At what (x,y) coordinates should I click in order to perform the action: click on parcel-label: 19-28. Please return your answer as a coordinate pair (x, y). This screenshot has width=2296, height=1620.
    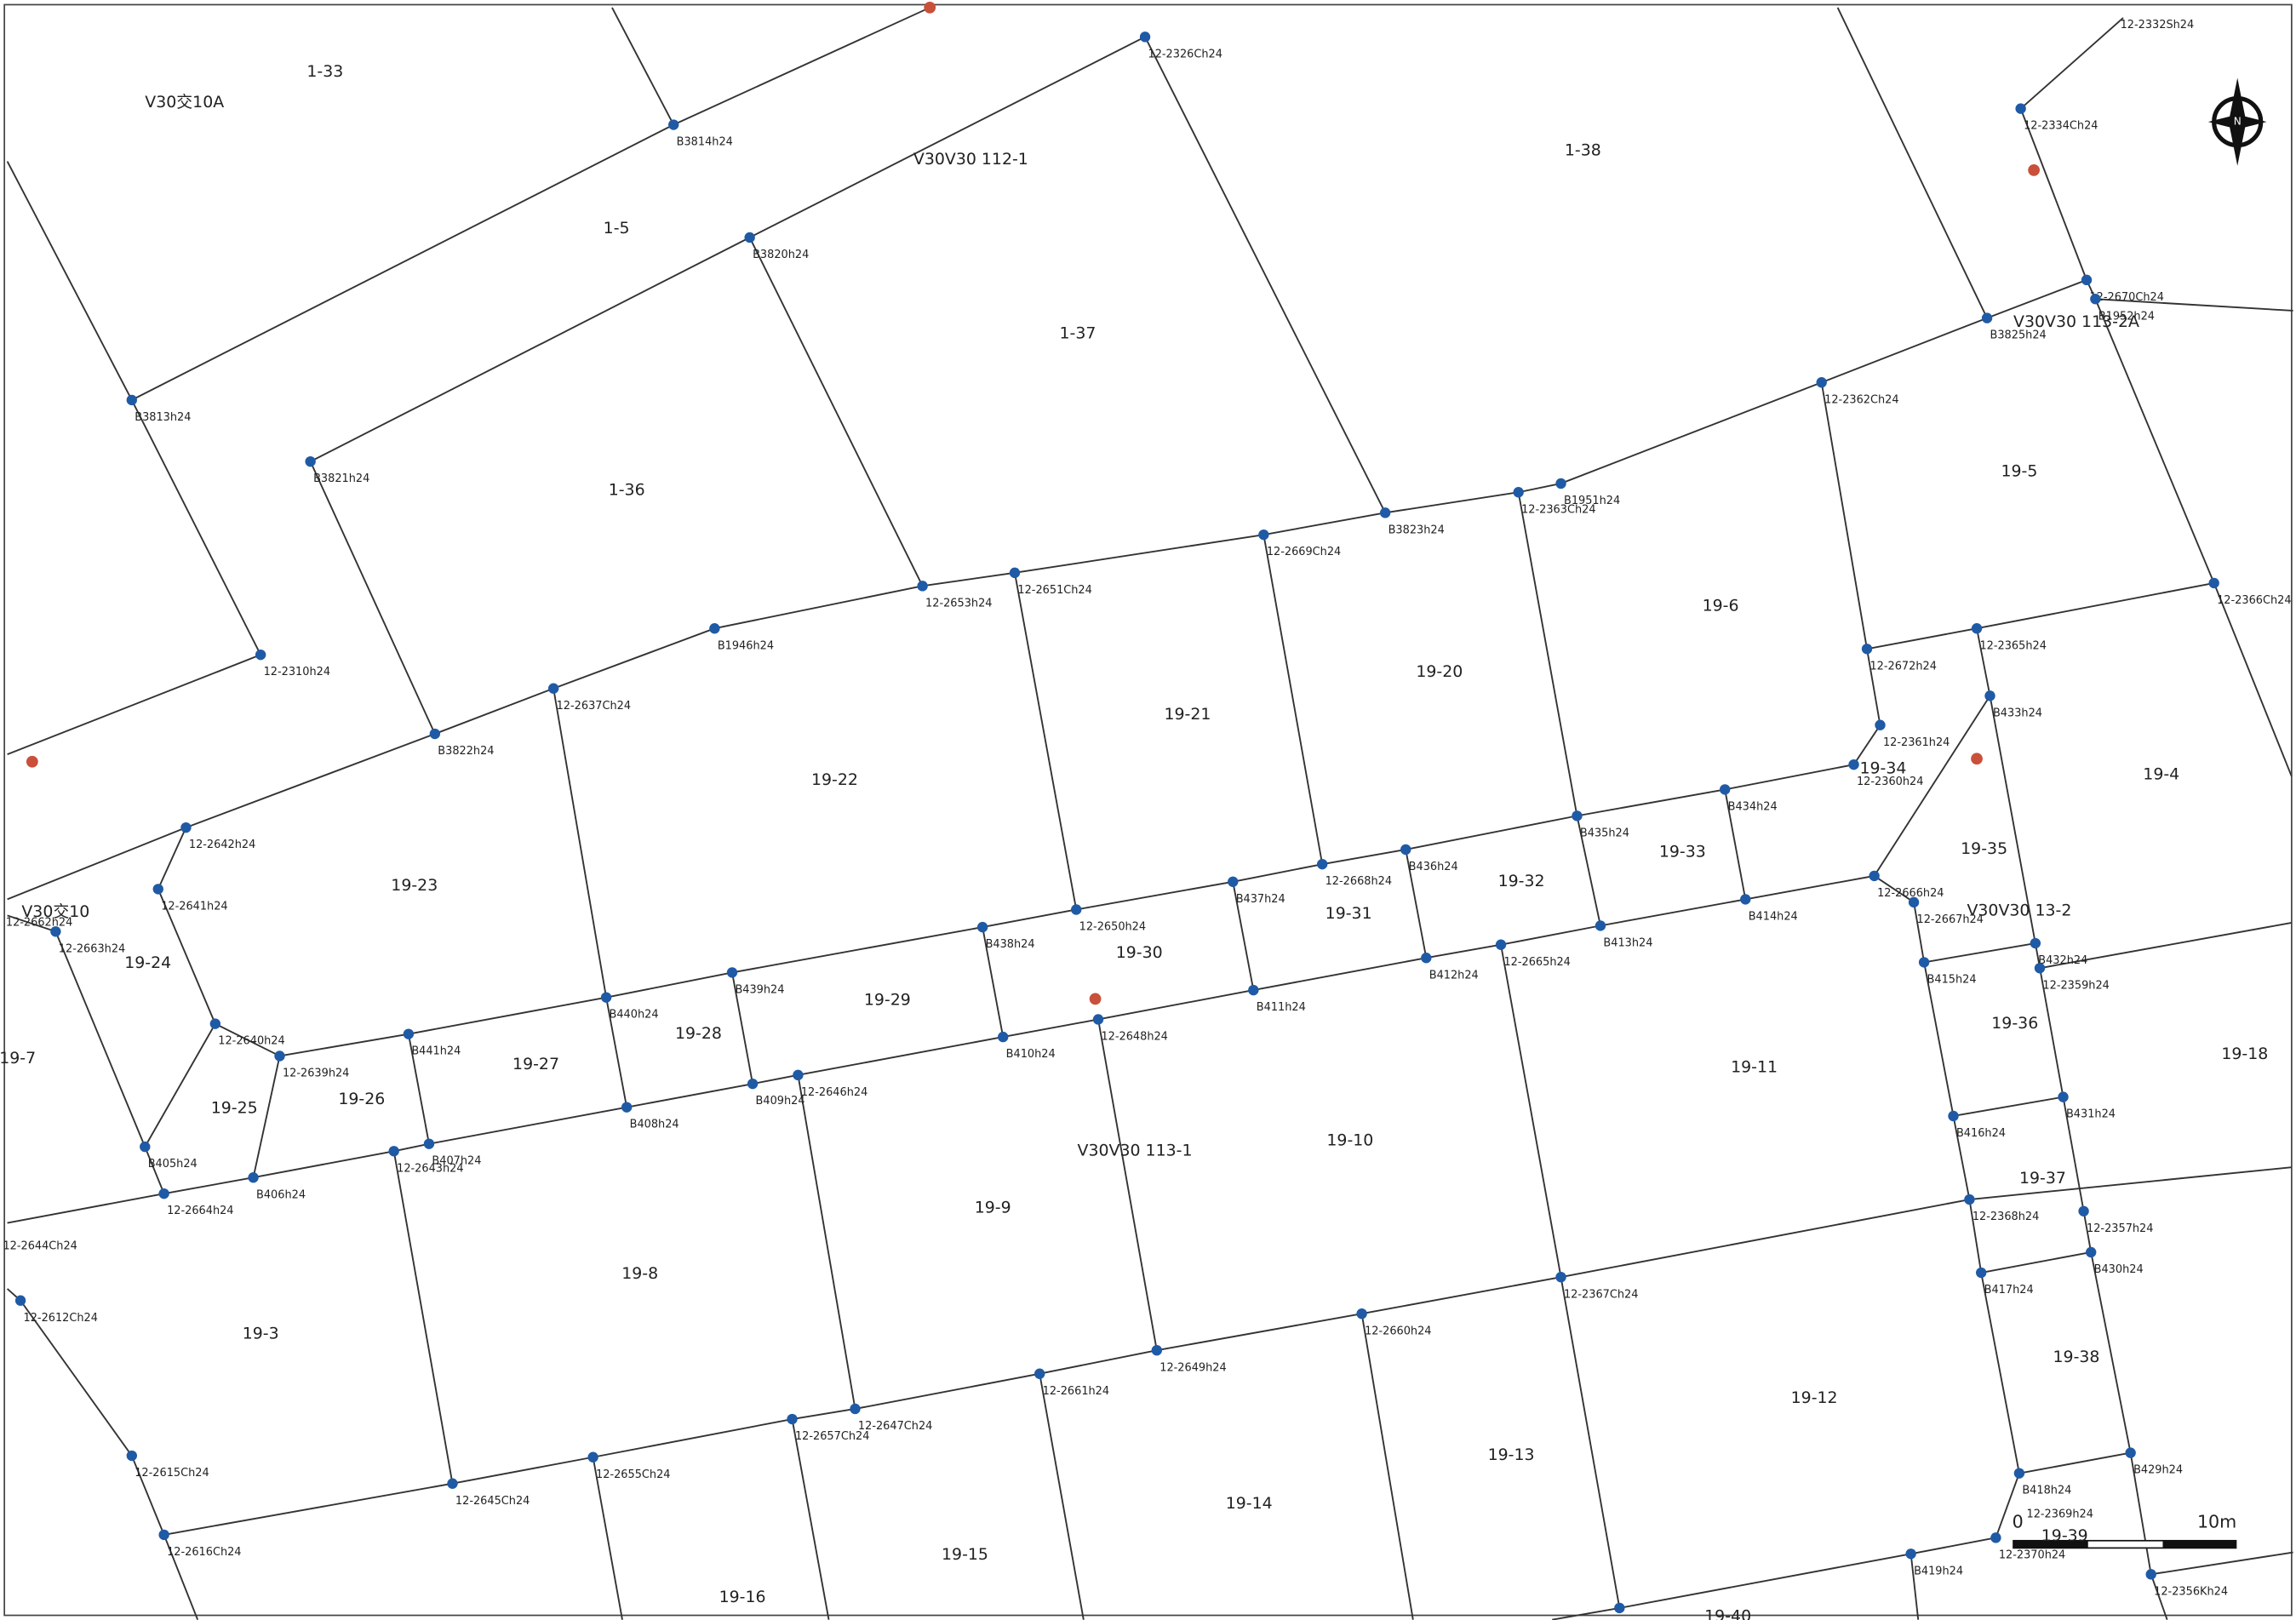
    Looking at the image, I should click on (698, 1033).